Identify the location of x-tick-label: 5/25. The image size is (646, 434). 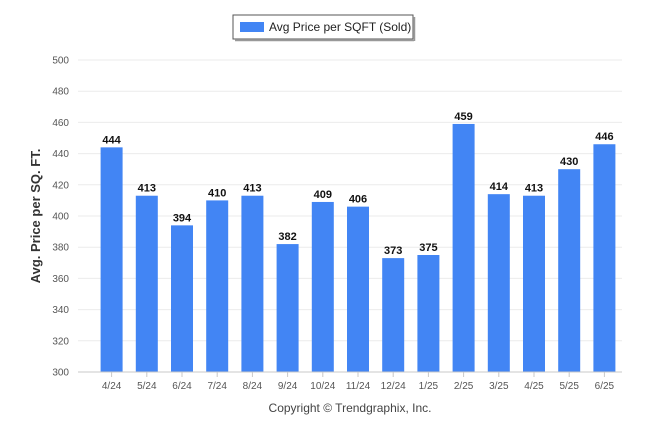
(569, 386).